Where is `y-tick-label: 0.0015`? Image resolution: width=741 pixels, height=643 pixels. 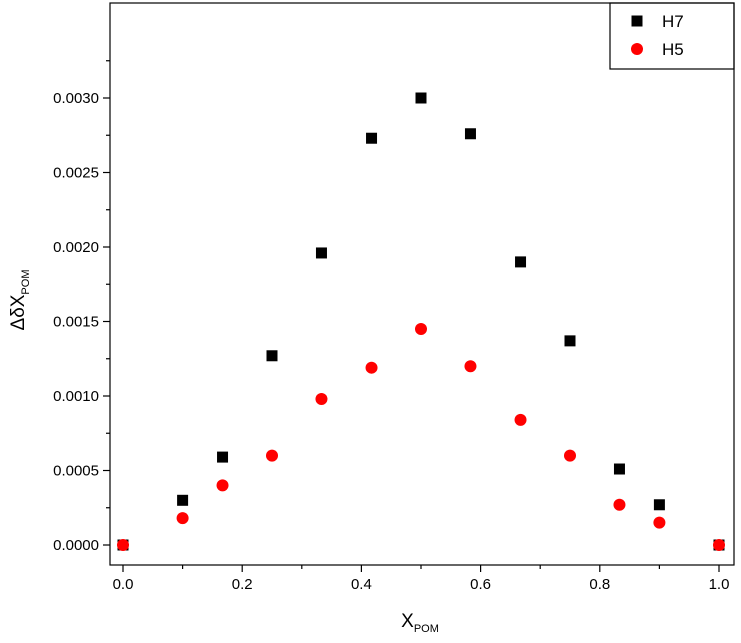 y-tick-label: 0.0015 is located at coordinates (76, 322).